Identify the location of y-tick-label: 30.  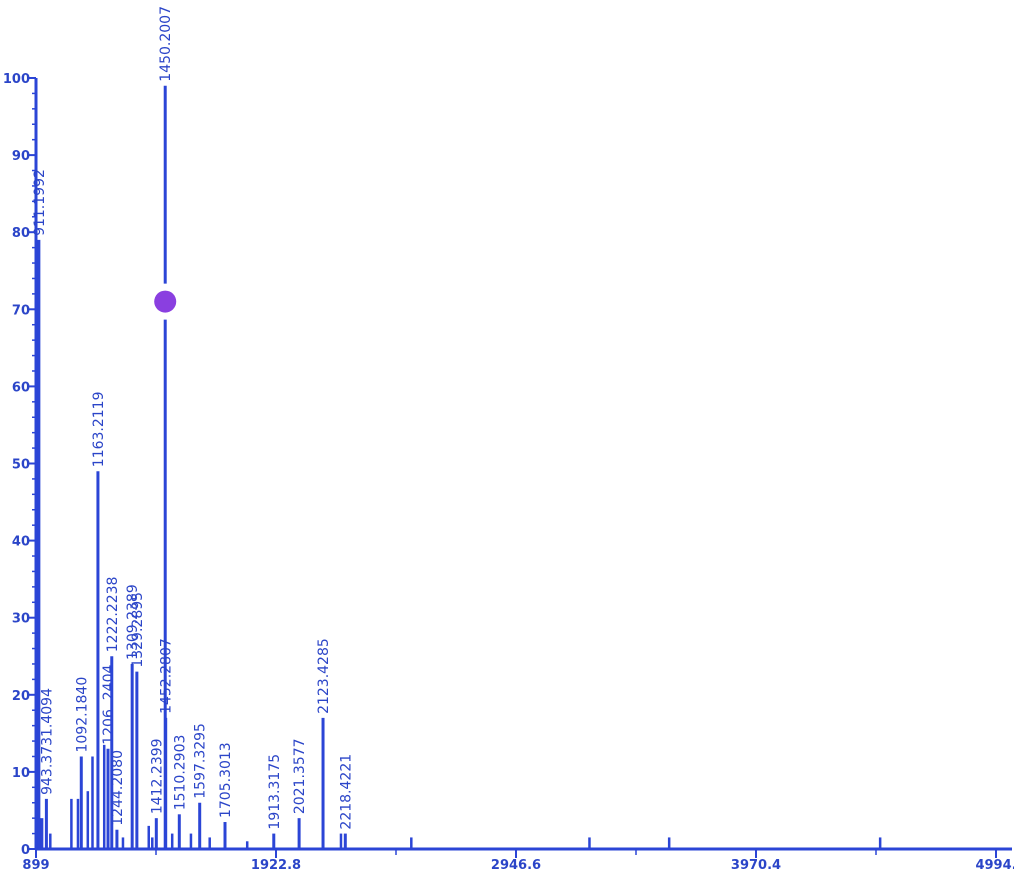
(21, 619).